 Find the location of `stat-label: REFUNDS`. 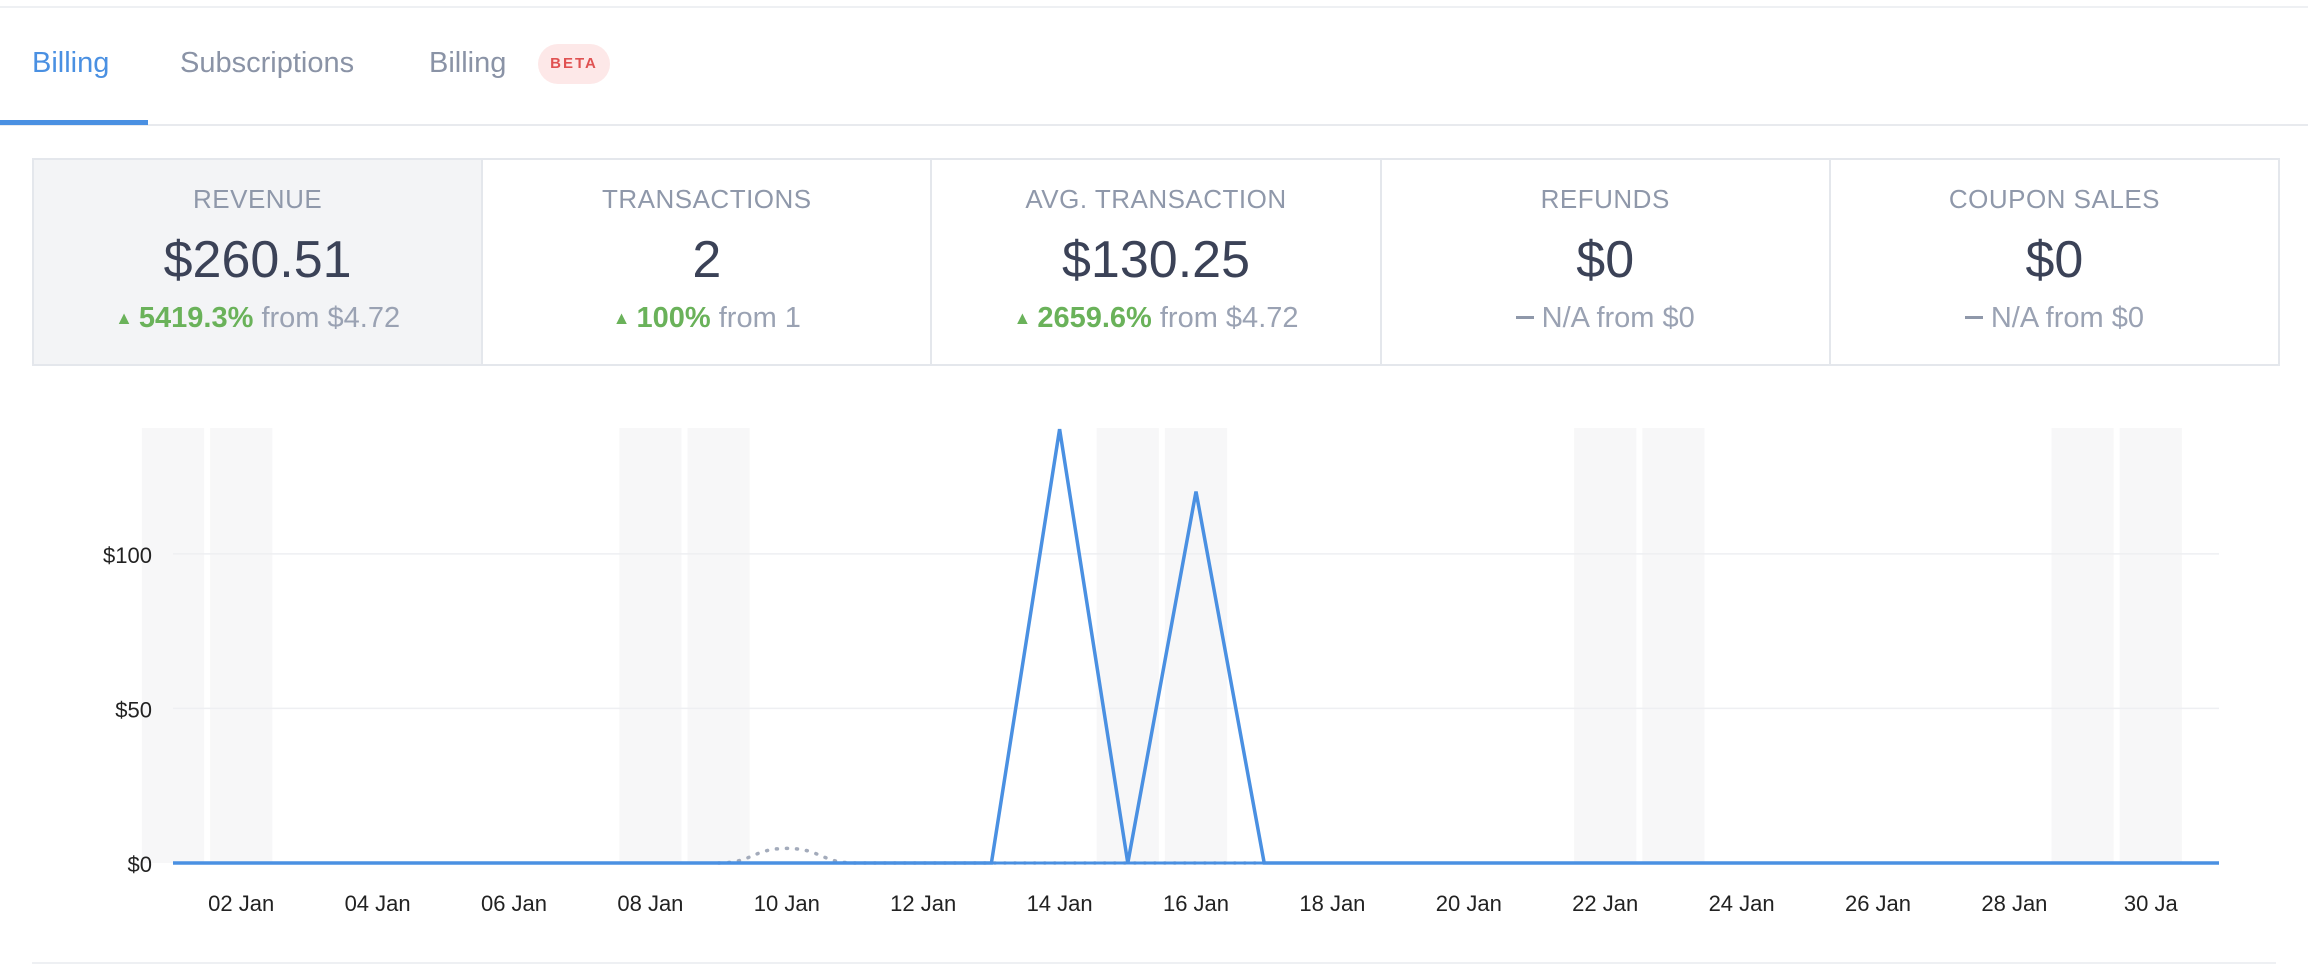

stat-label: REFUNDS is located at coordinates (1605, 199).